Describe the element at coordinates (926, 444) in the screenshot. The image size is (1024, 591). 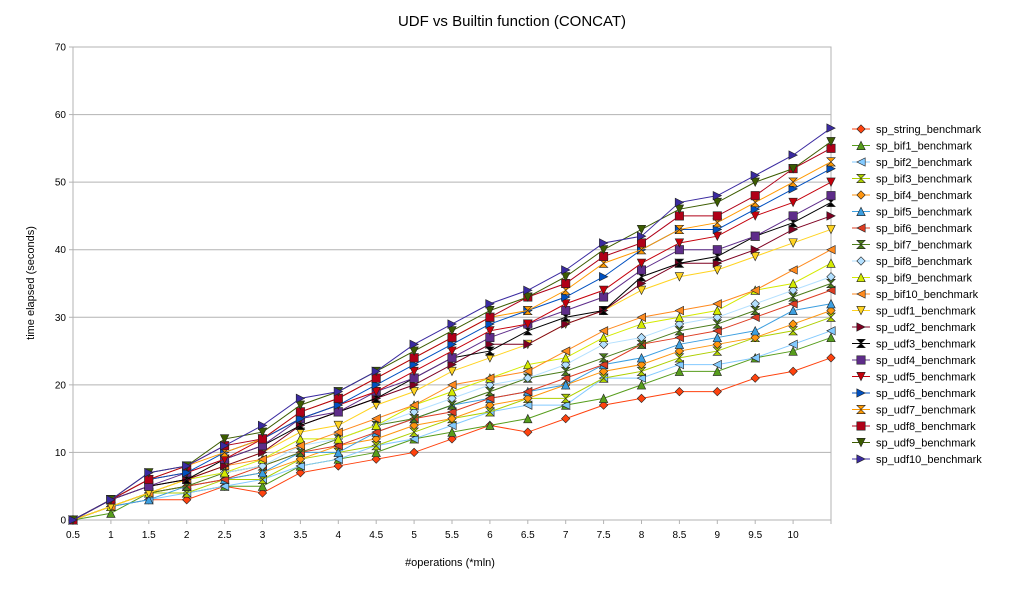
I see `legend-label: sp_udf9_benchmark` at that location.